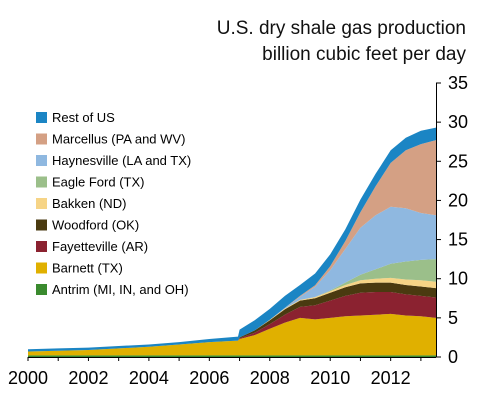  What do you see at coordinates (118, 139) in the screenshot?
I see `legend-label: Marcellus (PA and WV)` at bounding box center [118, 139].